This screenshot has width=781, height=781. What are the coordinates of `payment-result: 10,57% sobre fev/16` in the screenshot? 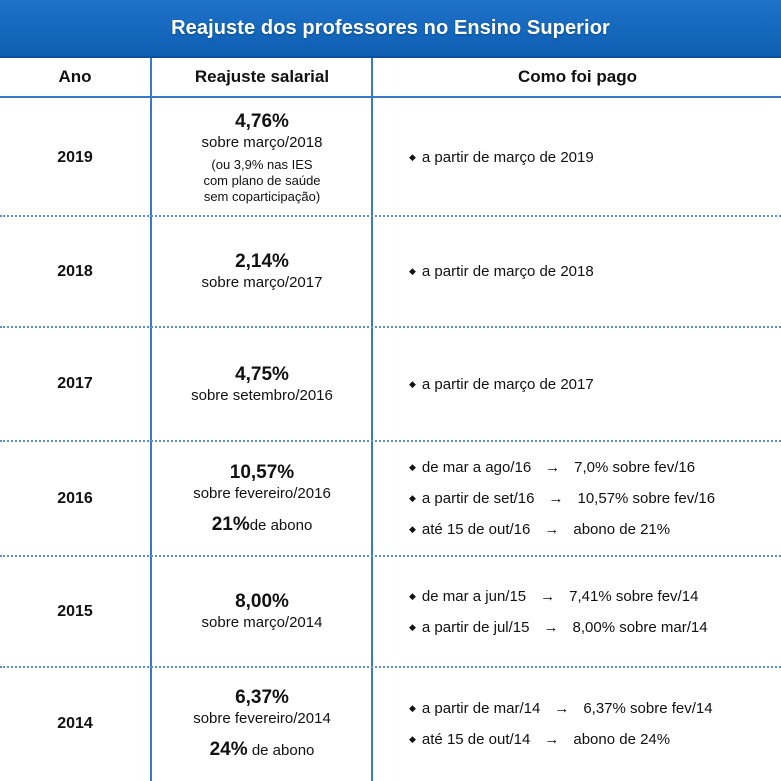 It's located at (646, 498).